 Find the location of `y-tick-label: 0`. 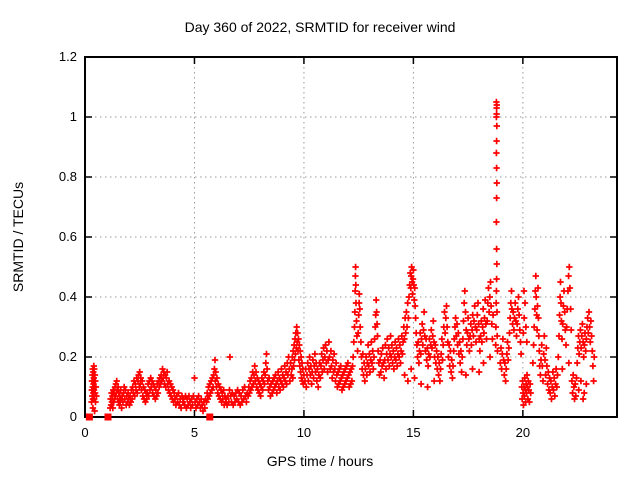

y-tick-label: 0 is located at coordinates (73, 416).